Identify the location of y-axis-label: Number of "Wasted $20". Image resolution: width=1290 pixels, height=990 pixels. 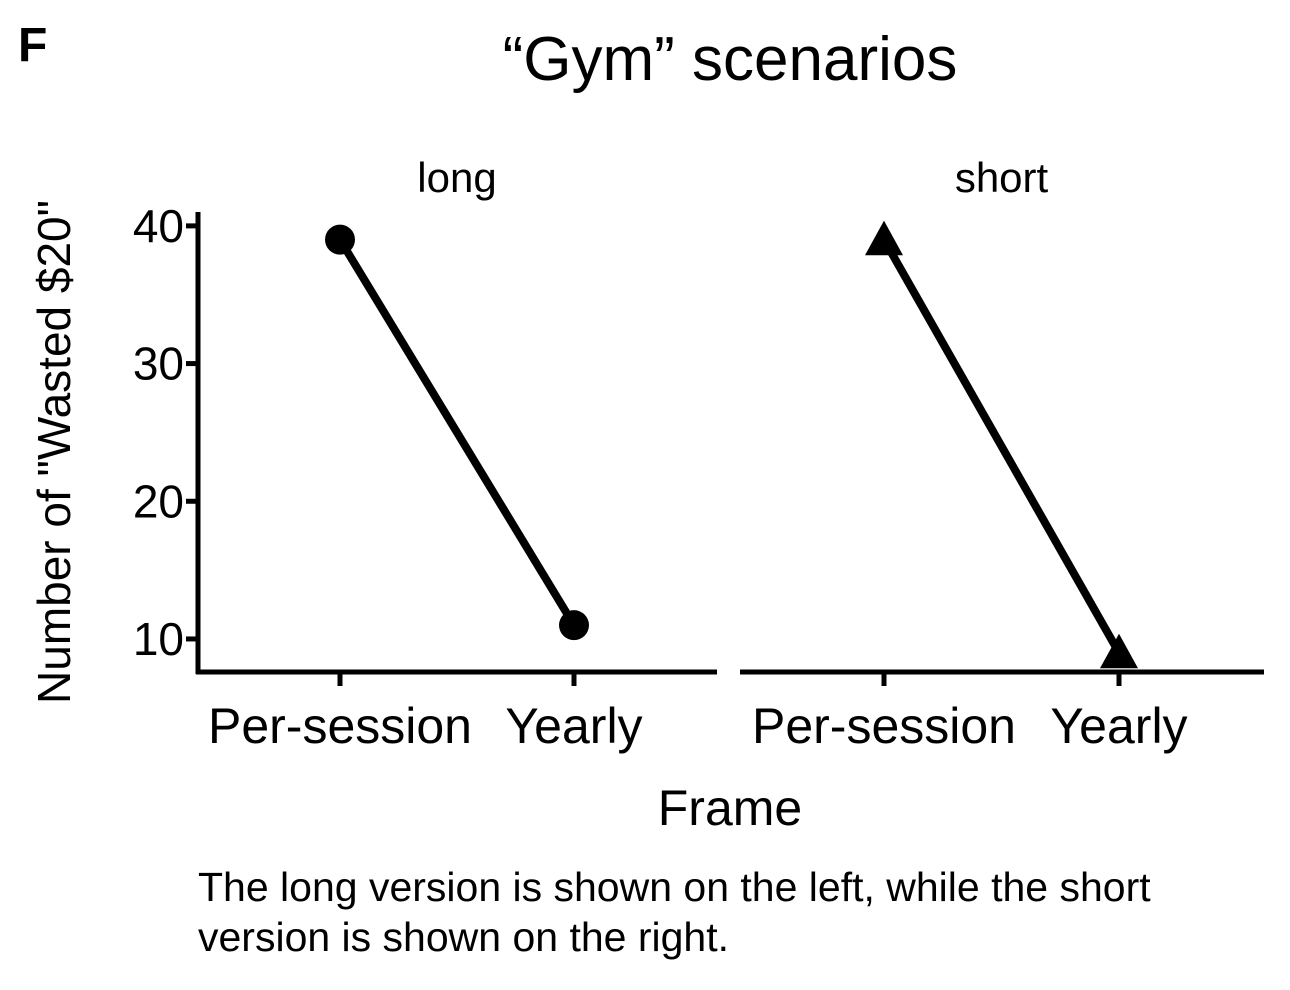
(54, 452).